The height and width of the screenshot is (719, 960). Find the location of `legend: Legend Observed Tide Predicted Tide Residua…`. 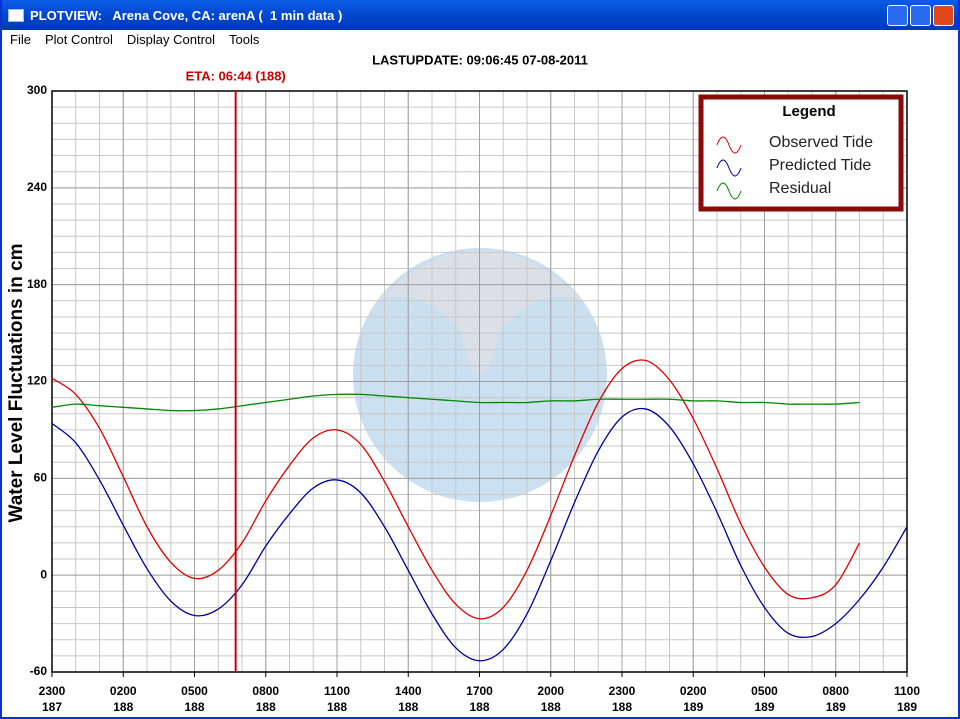

legend: Legend Observed Tide Predicted Tide Residua… is located at coordinates (801, 153).